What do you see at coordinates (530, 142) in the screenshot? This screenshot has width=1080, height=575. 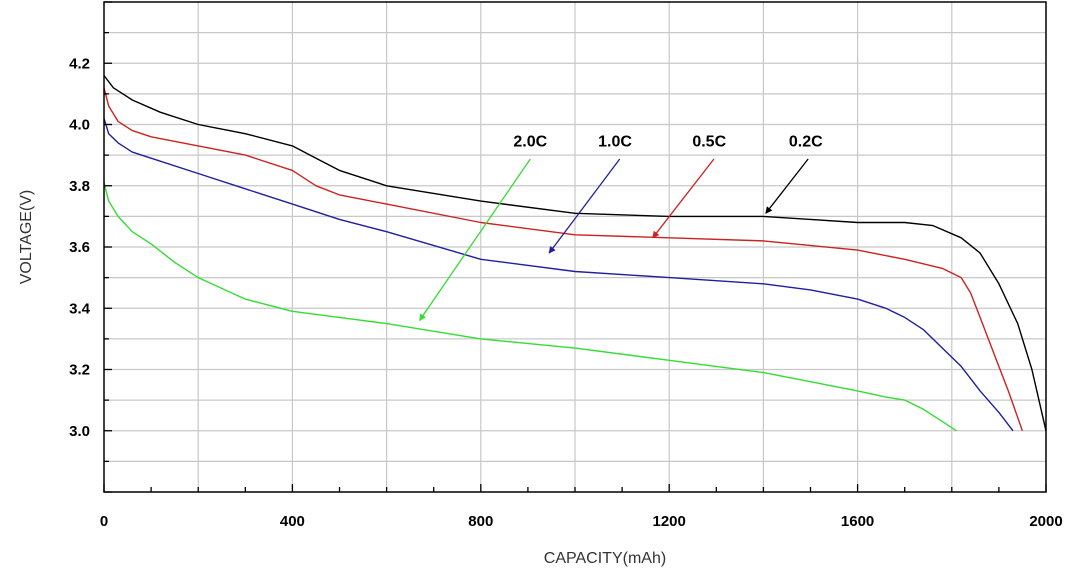 I see `series-label-2_0C: 2.0C` at bounding box center [530, 142].